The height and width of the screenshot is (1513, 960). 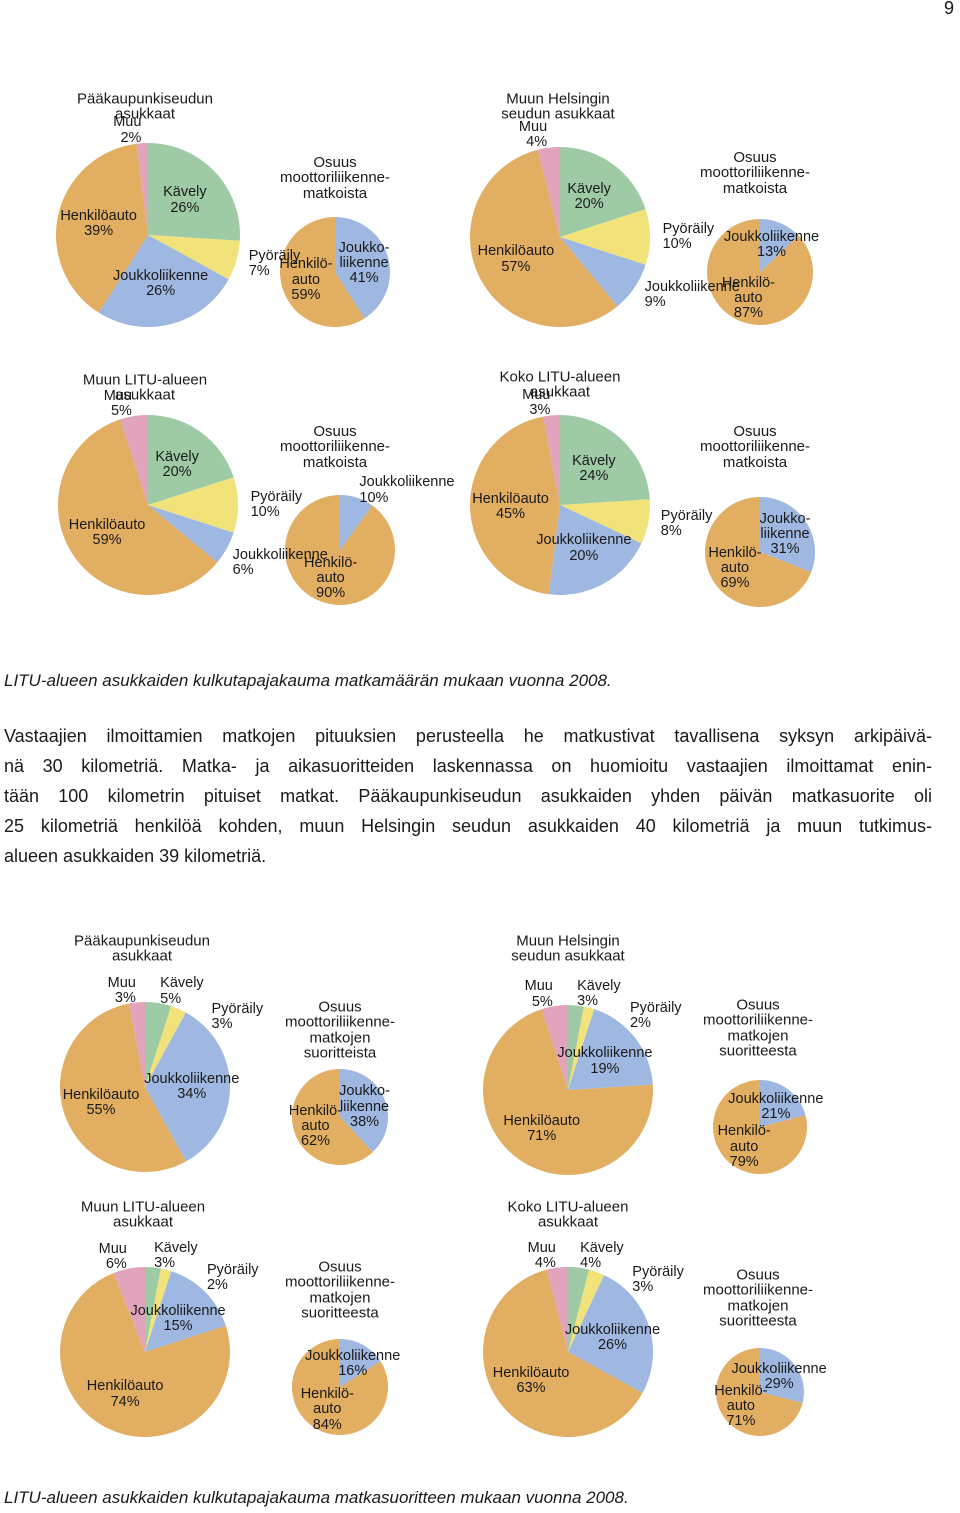 What do you see at coordinates (98, 223) in the screenshot?
I see `data-label: Henkilöauto 39%` at bounding box center [98, 223].